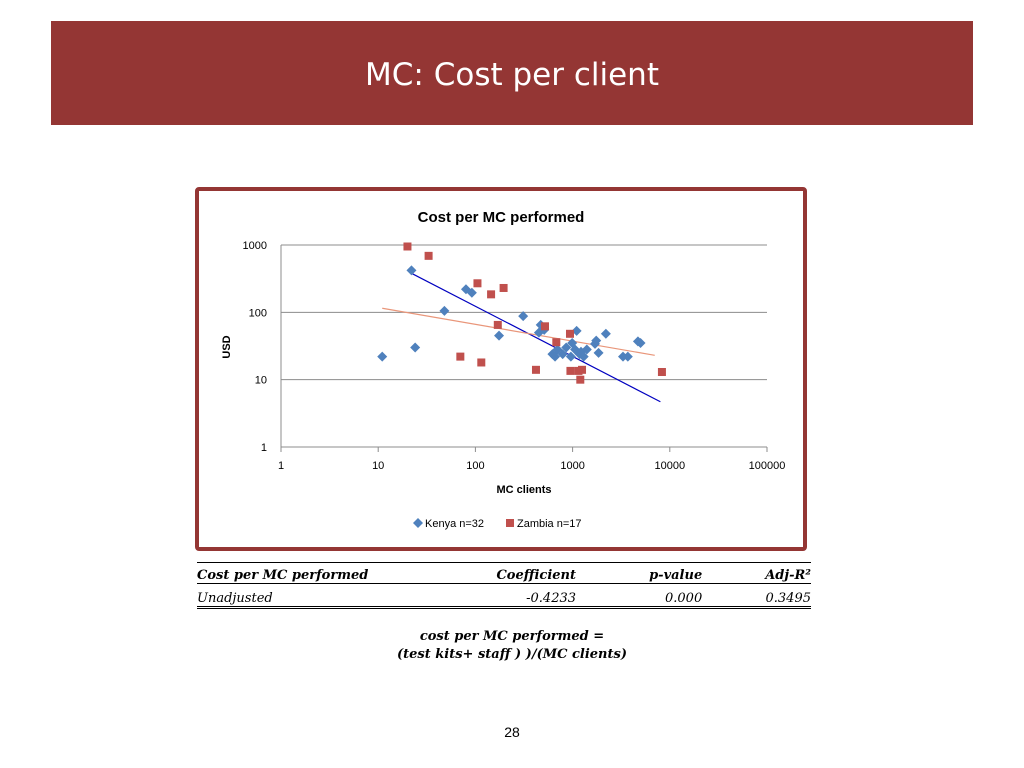 Image resolution: width=1024 pixels, height=768 pixels. What do you see at coordinates (482, 596) in the screenshot?
I see `table-cell: -0.4233` at bounding box center [482, 596].